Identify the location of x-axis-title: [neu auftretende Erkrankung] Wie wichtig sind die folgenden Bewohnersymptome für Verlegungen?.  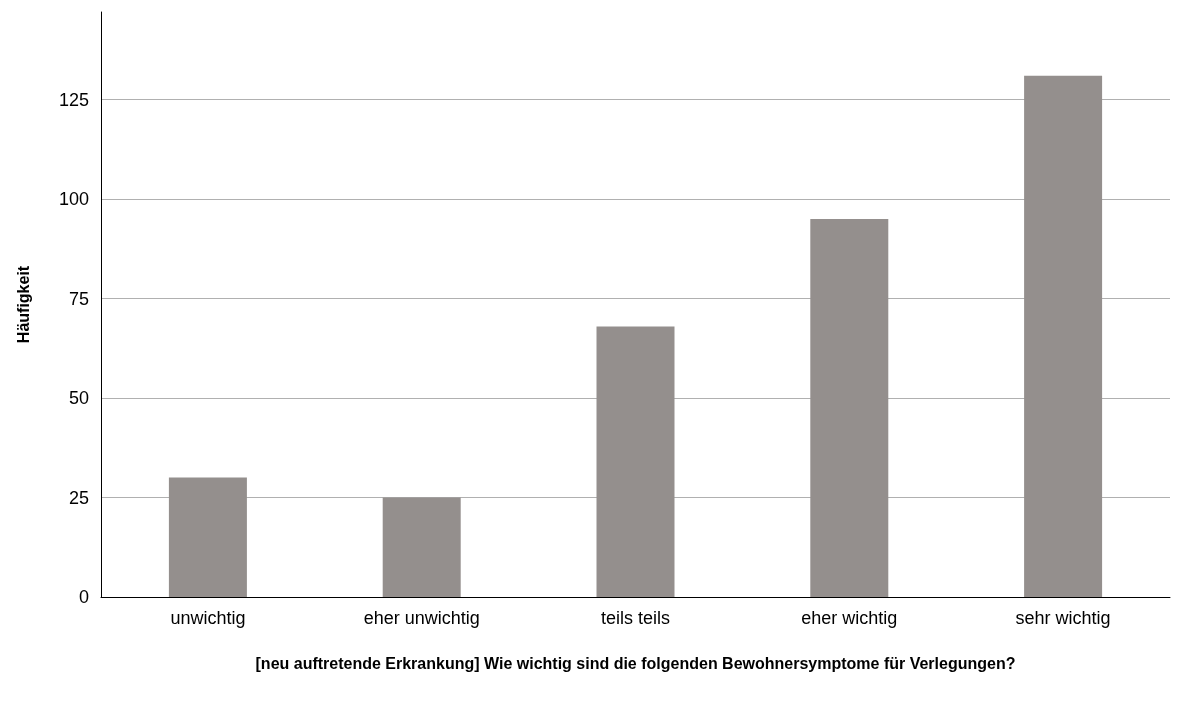
(635, 663).